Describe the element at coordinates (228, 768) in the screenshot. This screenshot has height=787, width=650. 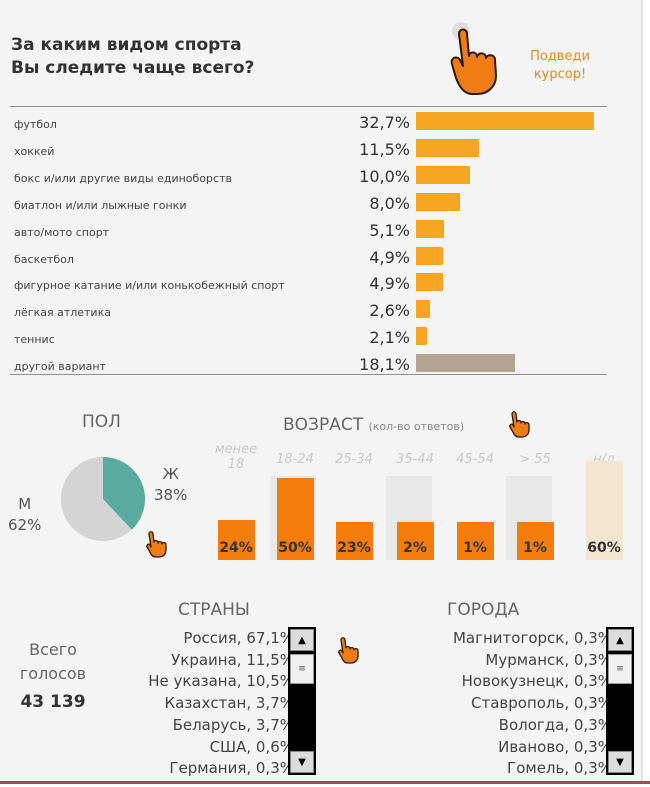
I see `list-item: Германия, 0,3%` at that location.